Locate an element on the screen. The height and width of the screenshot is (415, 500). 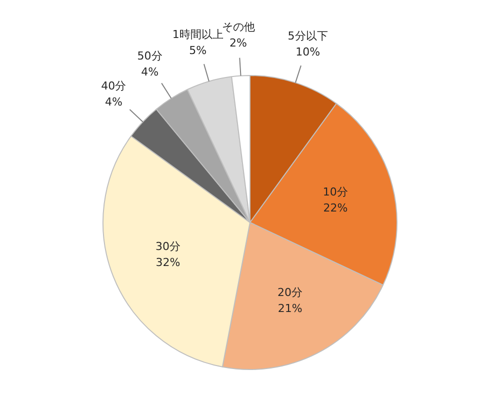
data-label: 32% is located at coordinates (168, 262).